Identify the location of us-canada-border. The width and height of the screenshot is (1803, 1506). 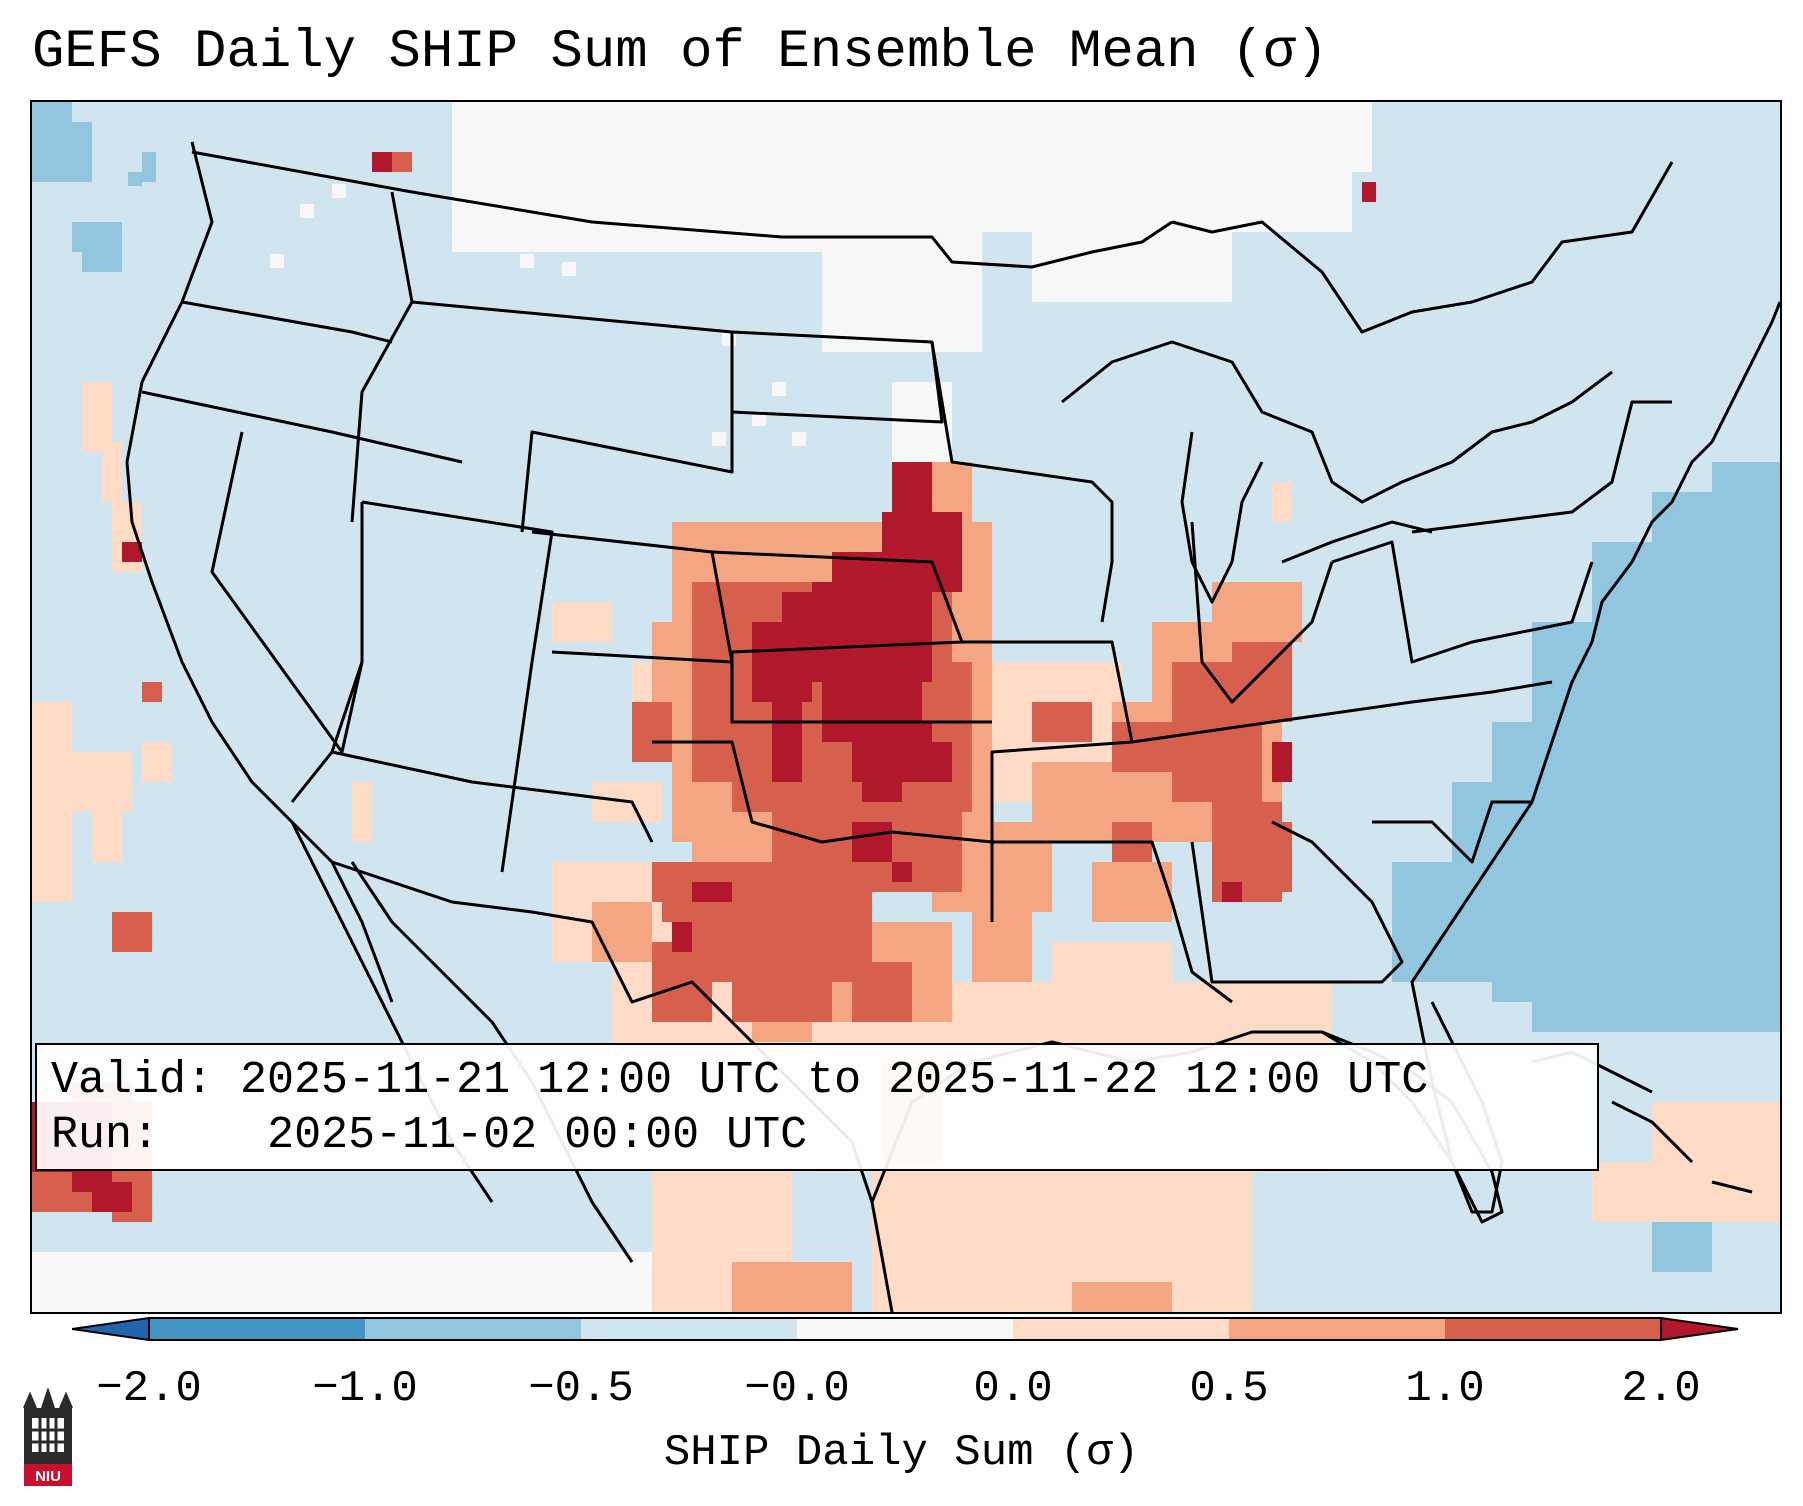
(682, 209).